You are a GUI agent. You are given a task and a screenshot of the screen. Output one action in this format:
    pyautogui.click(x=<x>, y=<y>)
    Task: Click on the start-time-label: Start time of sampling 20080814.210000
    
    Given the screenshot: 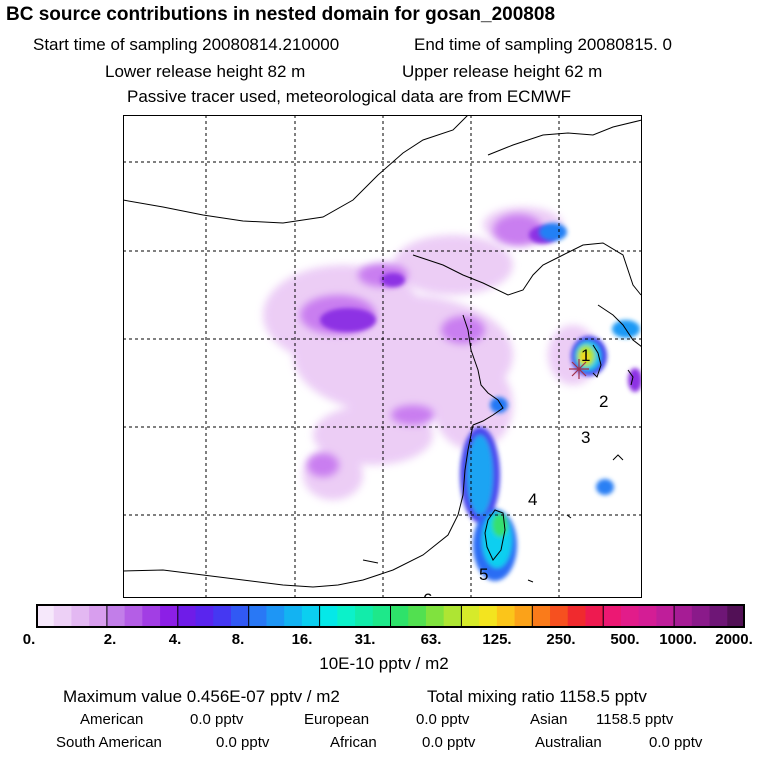 What is the action you would take?
    pyautogui.click(x=186, y=44)
    